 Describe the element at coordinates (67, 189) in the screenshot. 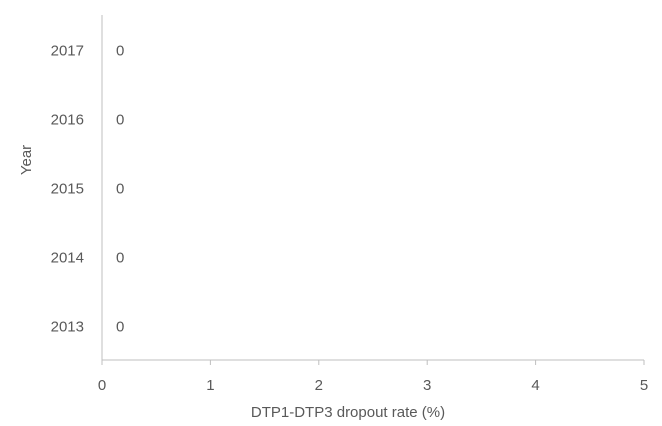

I see `y-tick-label: 2015` at that location.